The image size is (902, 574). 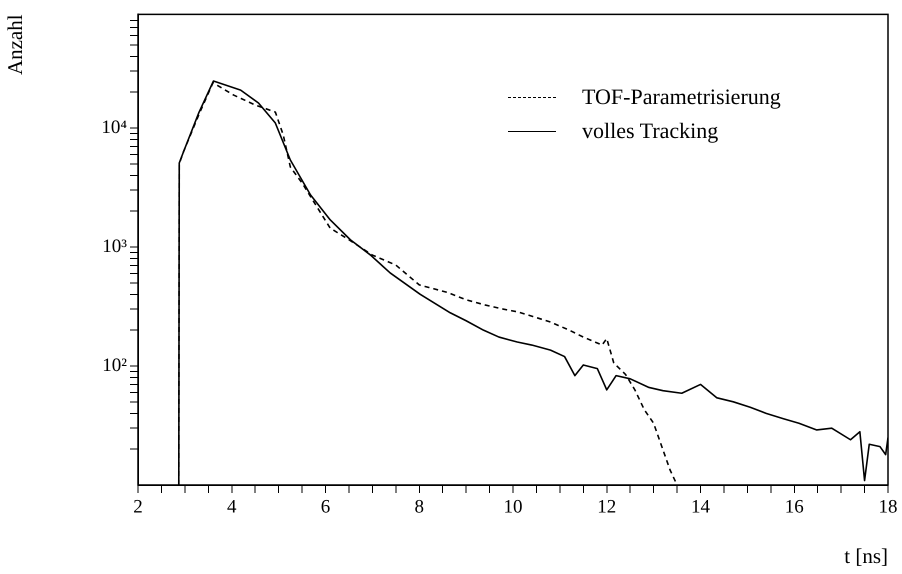 I want to click on x-tick-label: 4, so click(x=232, y=507).